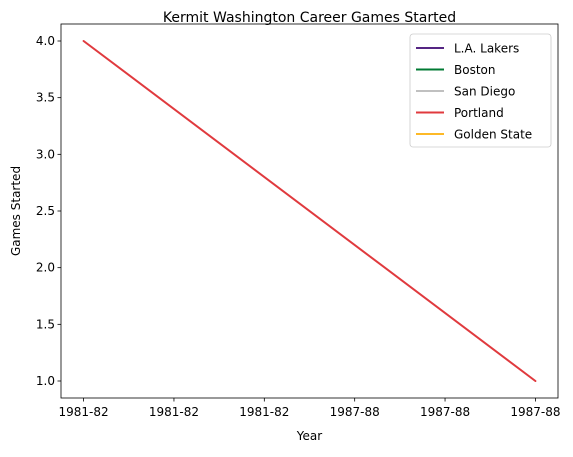  Describe the element at coordinates (309, 436) in the screenshot. I see `x-axis-label: Year` at that location.